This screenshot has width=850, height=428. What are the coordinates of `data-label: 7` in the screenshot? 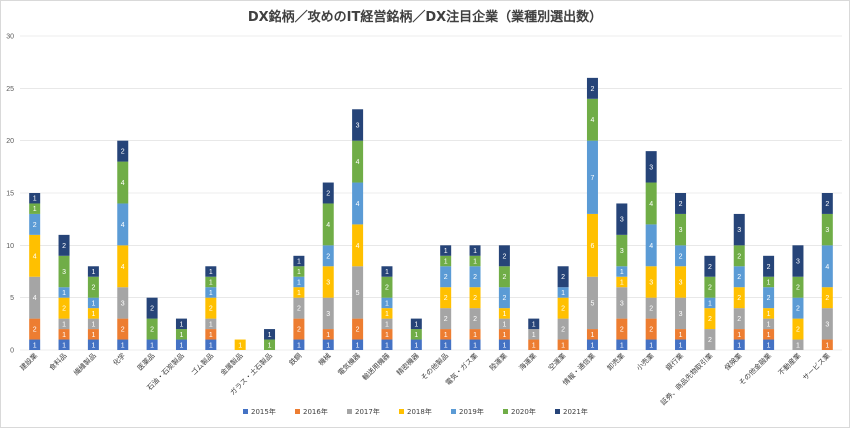 It's located at (593, 178).